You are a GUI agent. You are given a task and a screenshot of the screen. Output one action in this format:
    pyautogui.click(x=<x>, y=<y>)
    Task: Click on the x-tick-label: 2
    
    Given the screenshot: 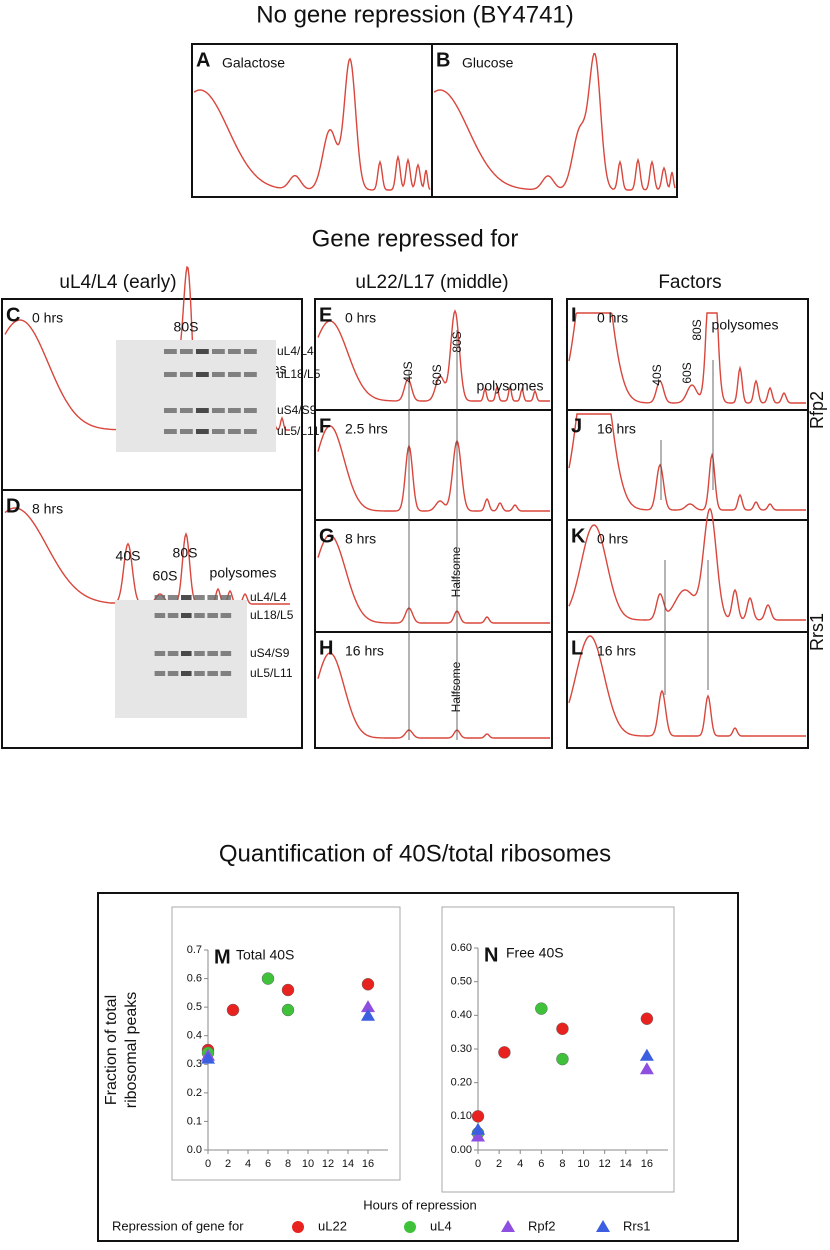 What is the action you would take?
    pyautogui.click(x=499, y=1164)
    